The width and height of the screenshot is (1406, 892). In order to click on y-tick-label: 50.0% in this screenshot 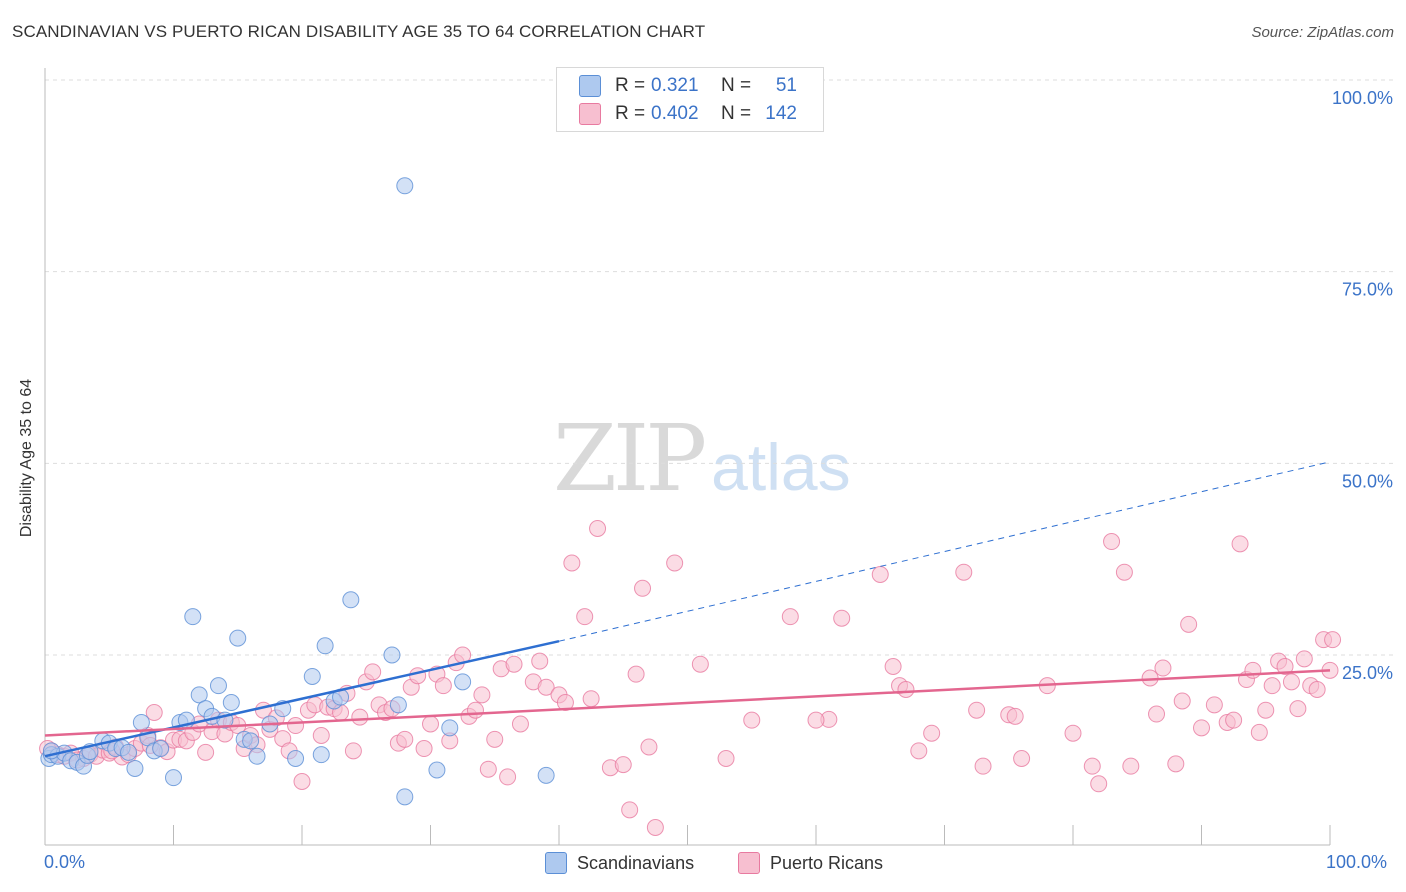, I will do `click(1367, 481)`.